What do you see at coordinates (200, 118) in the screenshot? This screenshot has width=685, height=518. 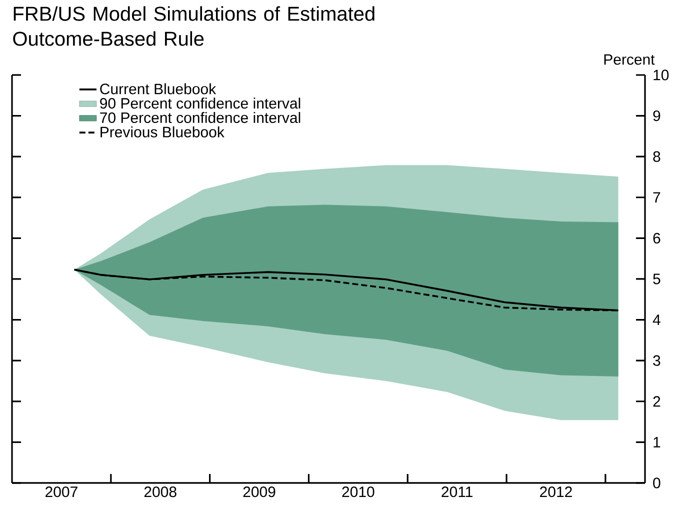 I see `legend-label: 70 Percent confidence interval` at bounding box center [200, 118].